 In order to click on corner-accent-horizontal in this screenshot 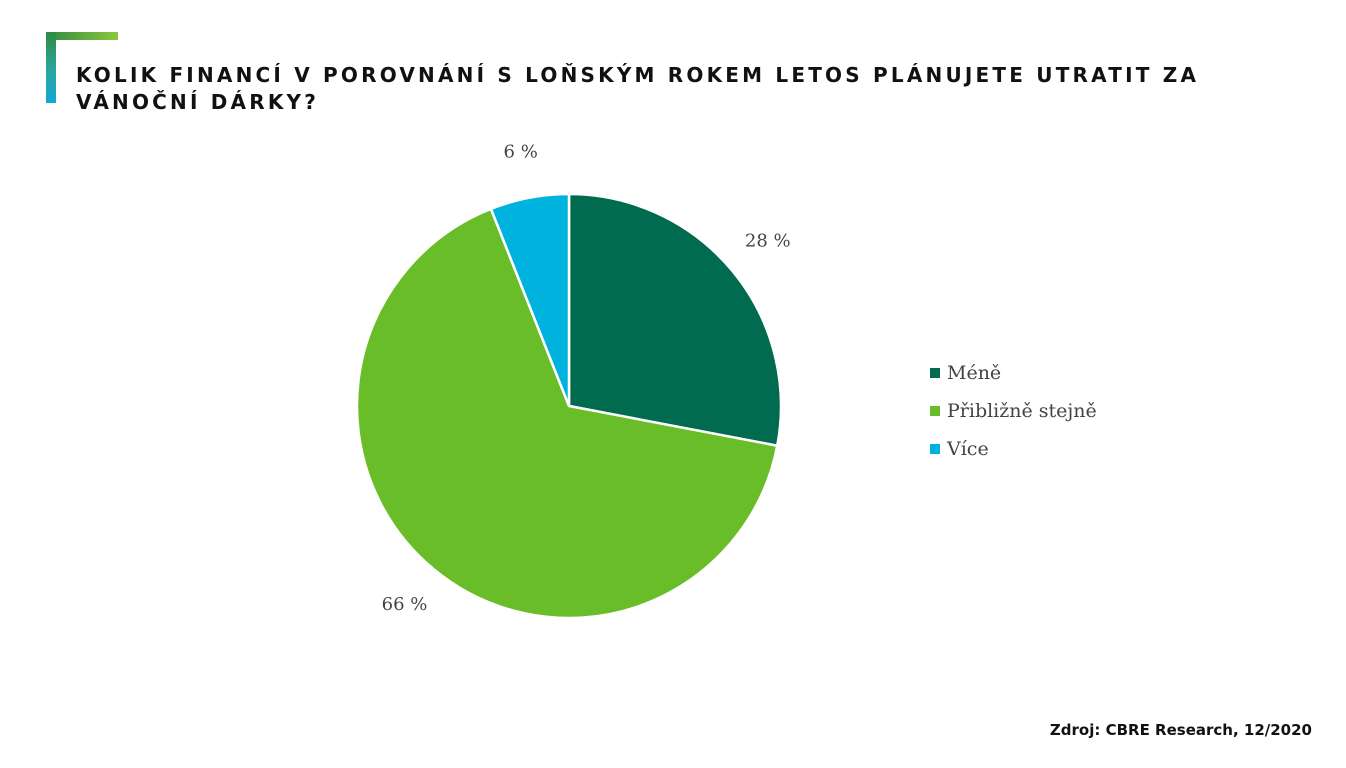, I will do `click(82, 36)`.